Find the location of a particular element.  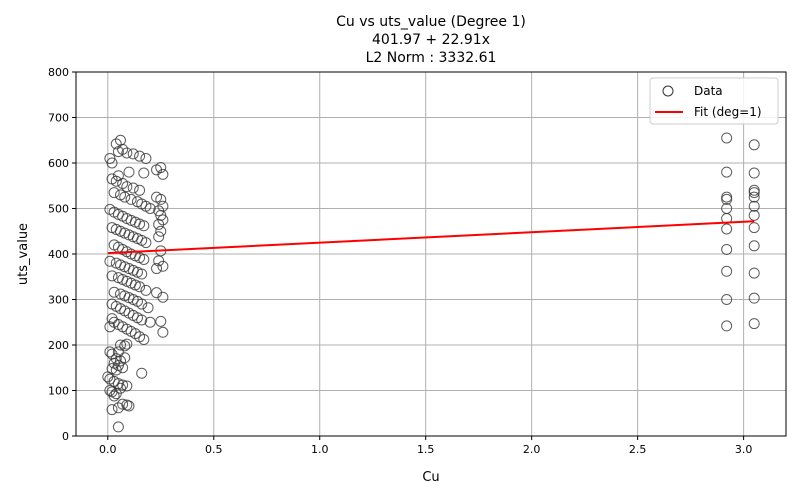

x-axis-label: Cu is located at coordinates (430, 477).